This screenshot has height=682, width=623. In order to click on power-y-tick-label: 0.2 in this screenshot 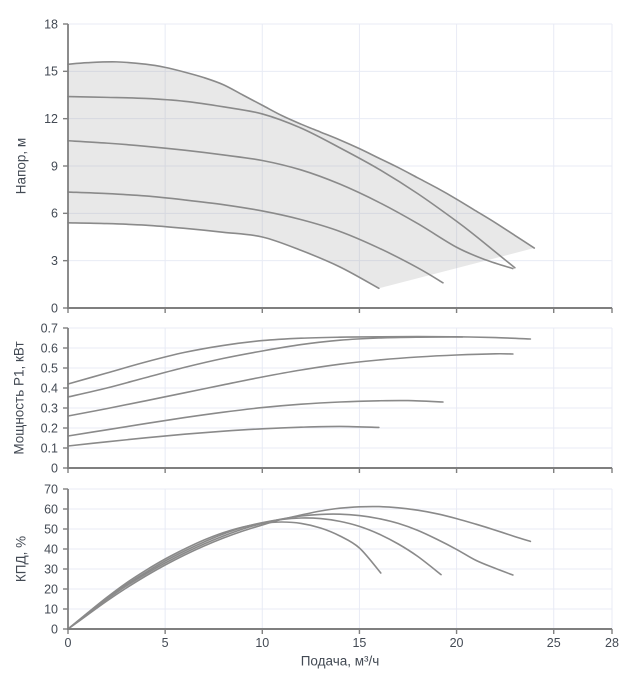, I will do `click(49, 428)`.